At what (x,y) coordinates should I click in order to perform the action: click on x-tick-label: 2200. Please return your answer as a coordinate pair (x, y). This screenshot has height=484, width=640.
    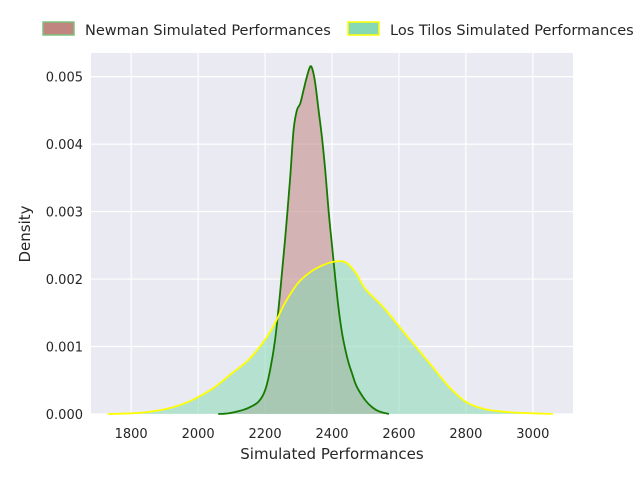
    Looking at the image, I should click on (265, 434).